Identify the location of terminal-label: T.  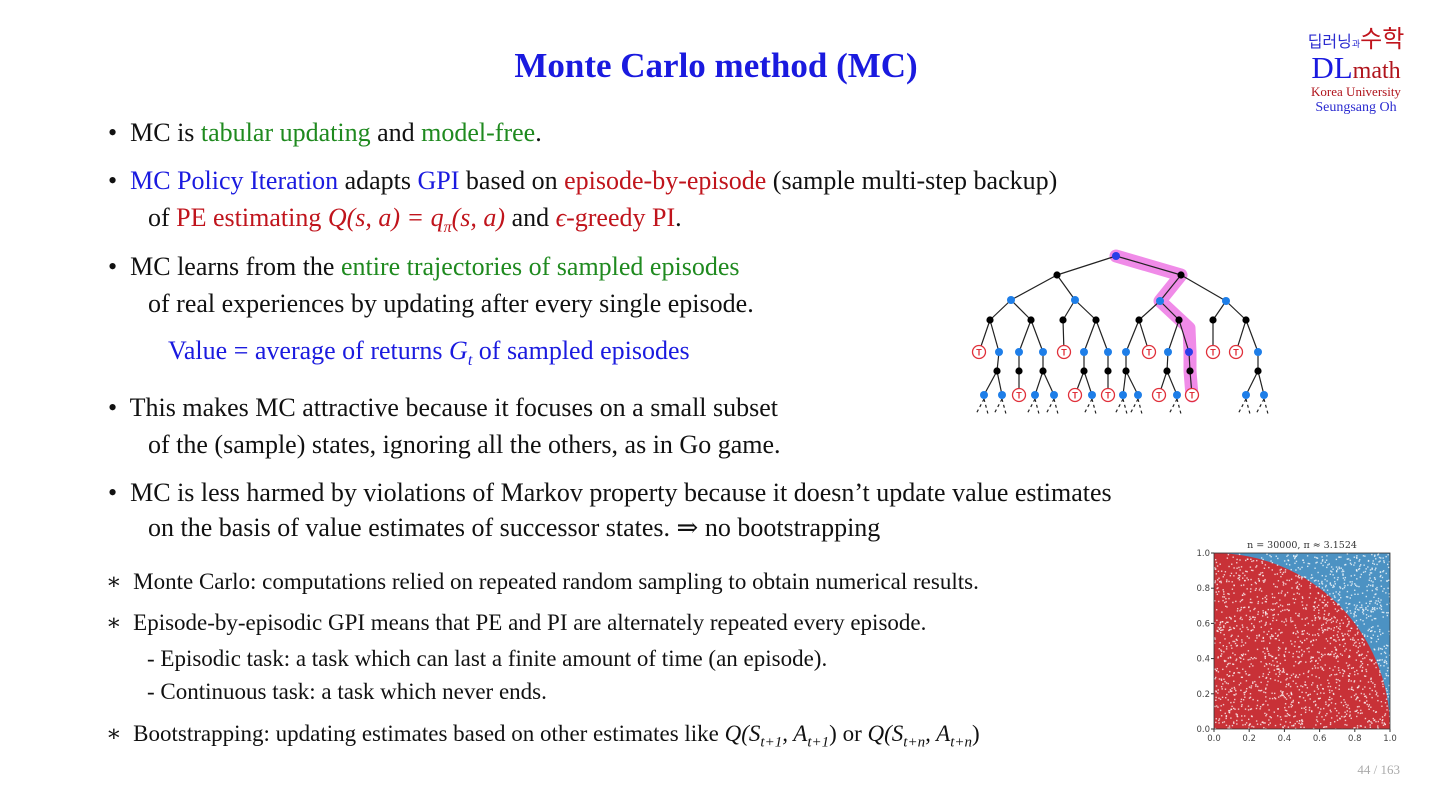
(1236, 353).